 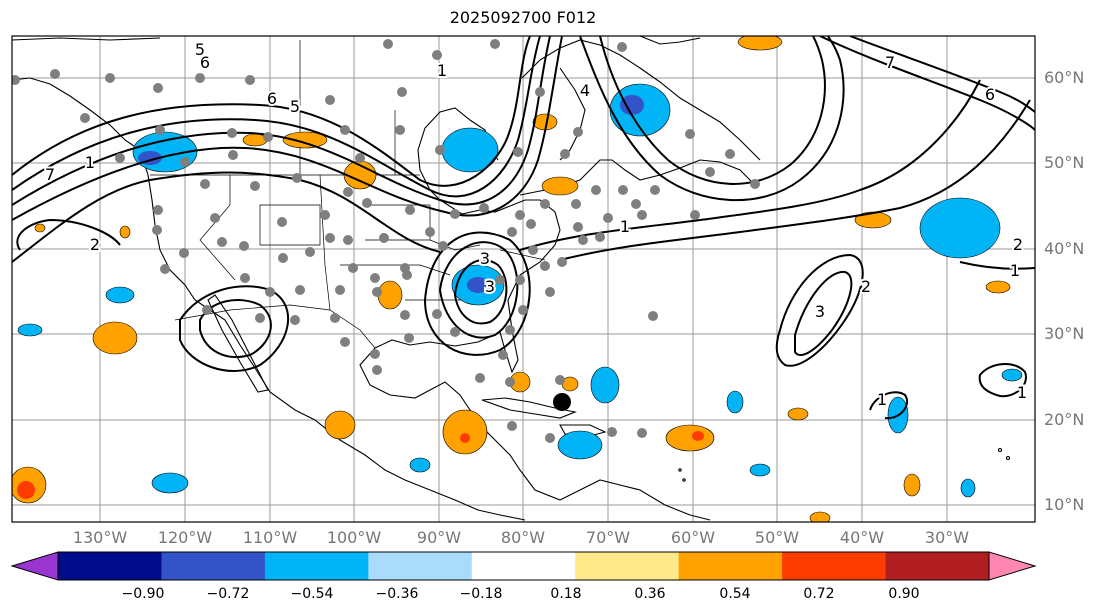 What do you see at coordinates (1064, 419) in the screenshot?
I see `lat-label-20n: 20°N` at bounding box center [1064, 419].